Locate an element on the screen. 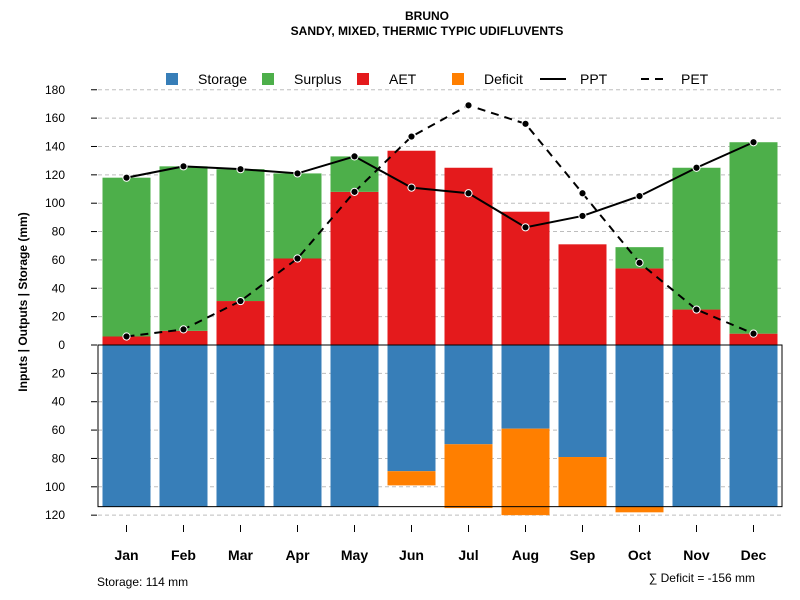 The height and width of the screenshot is (600, 800). month-label: Jan is located at coordinates (126, 555).